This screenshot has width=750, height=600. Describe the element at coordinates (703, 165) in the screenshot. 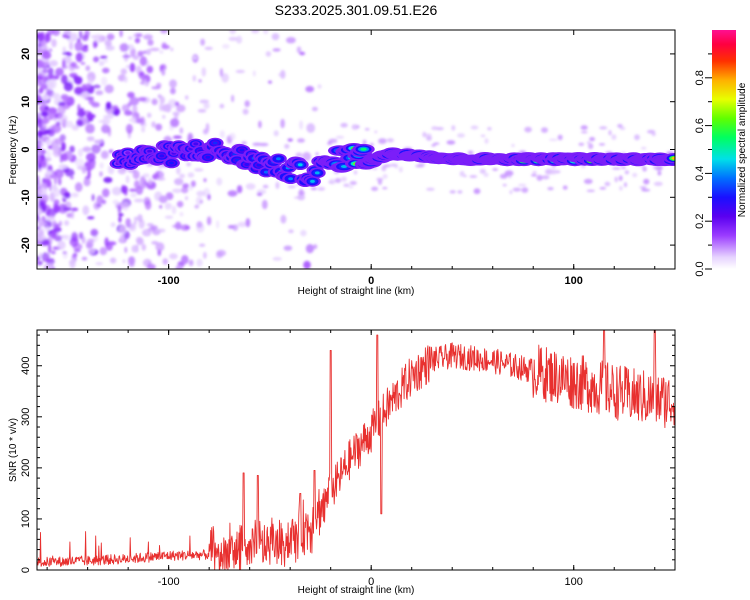

I see `colorbar-ticks: 0.0 0.2 0.4 0.6 0.8` at that location.